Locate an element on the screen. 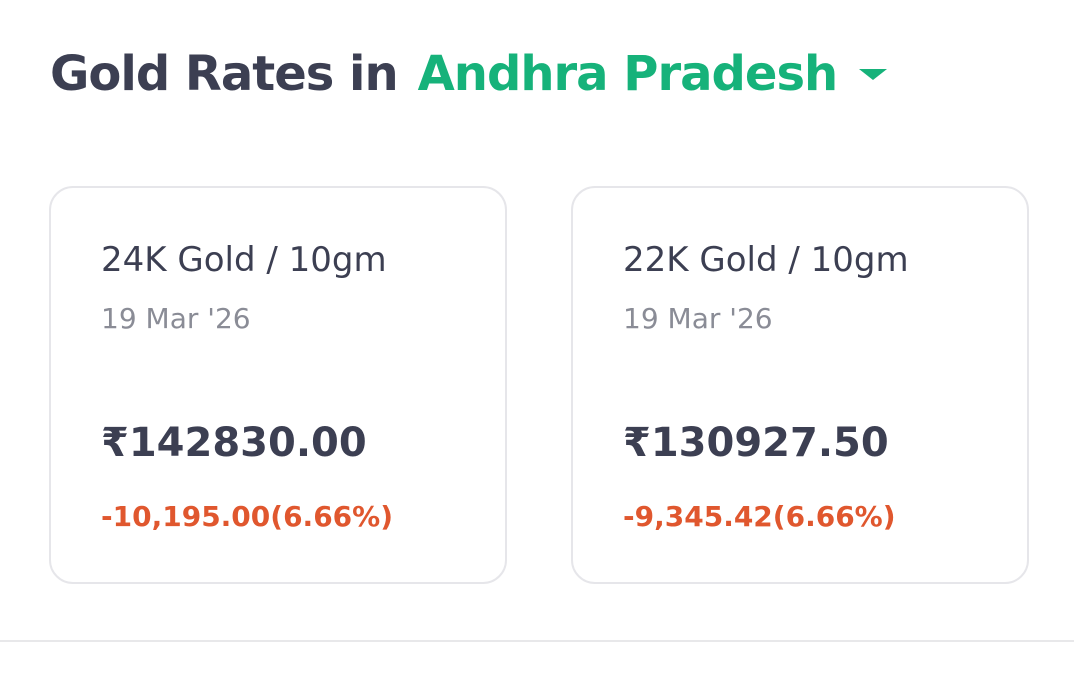 Image resolution: width=1074 pixels, height=687 pixels. header: Gold Rates in Andhra Pradesh is located at coordinates (469, 74).